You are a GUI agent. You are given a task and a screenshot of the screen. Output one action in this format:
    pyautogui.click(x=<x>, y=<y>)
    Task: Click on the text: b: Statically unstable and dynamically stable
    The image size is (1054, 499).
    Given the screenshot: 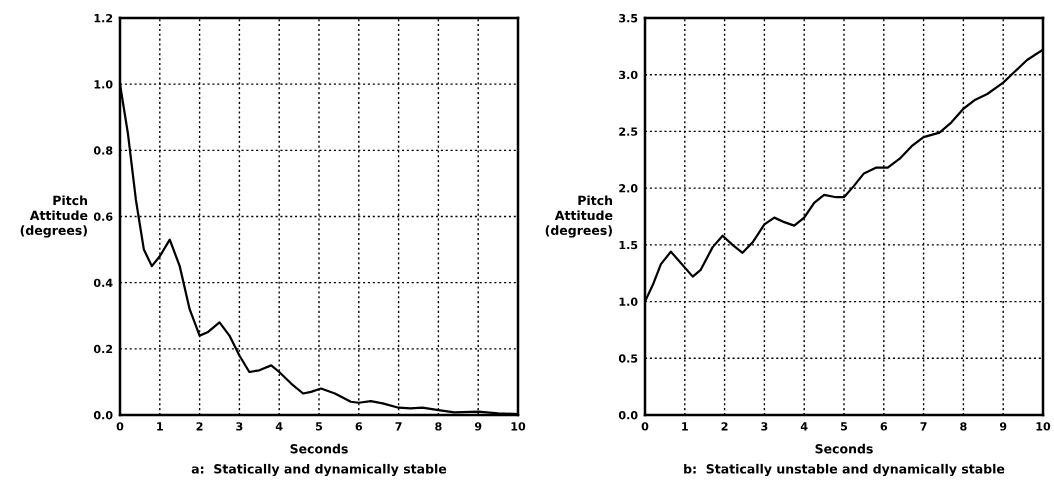 What is the action you would take?
    pyautogui.click(x=844, y=470)
    